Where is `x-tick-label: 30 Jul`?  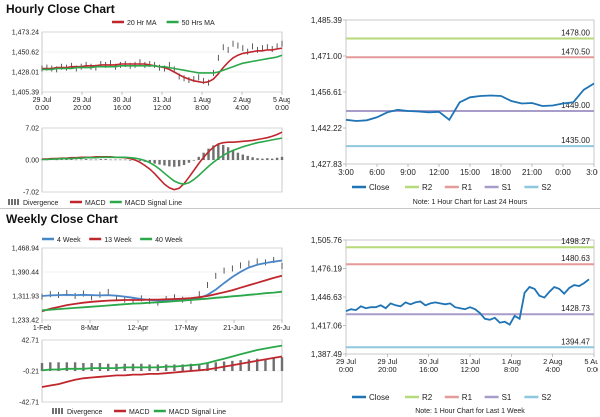
x-tick-label: 30 Jul is located at coordinates (429, 361).